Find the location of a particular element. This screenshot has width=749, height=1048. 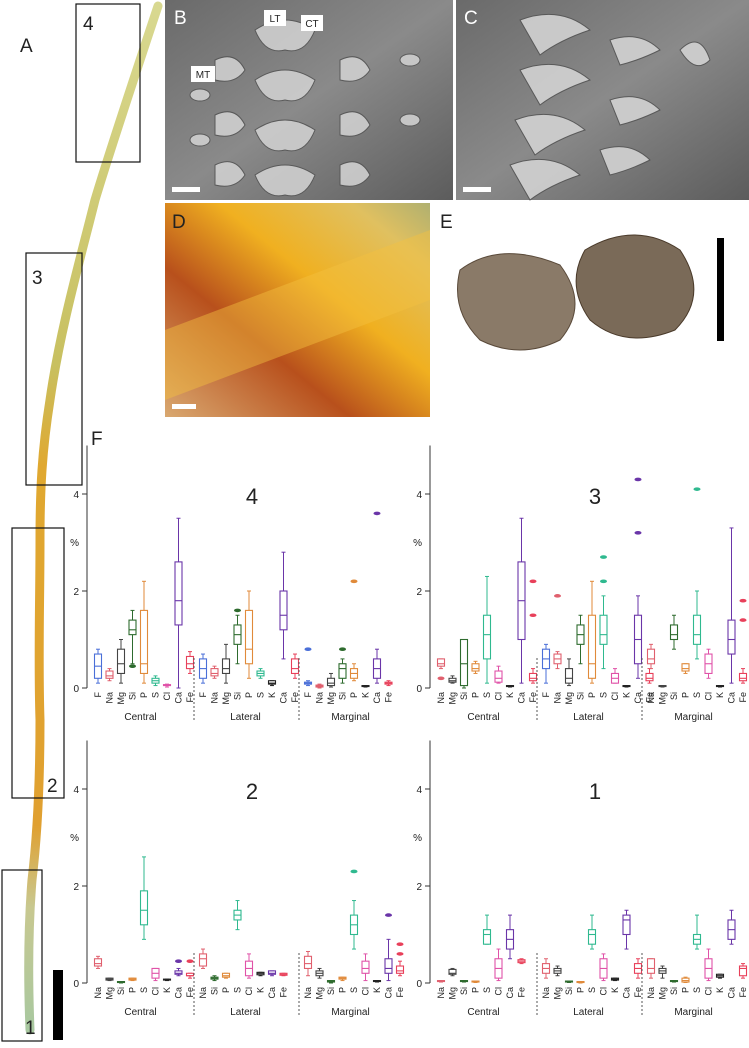

micrograph is located at coordinates (297, 310).